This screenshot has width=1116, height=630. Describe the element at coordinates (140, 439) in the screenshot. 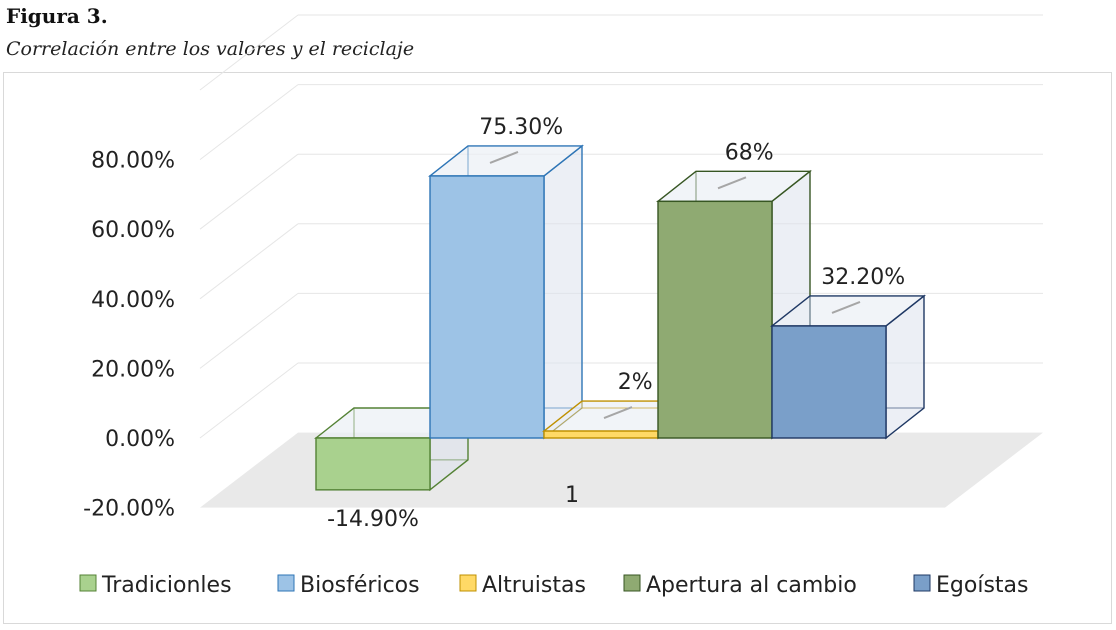

I see `y-tick-label: 0.00%` at that location.